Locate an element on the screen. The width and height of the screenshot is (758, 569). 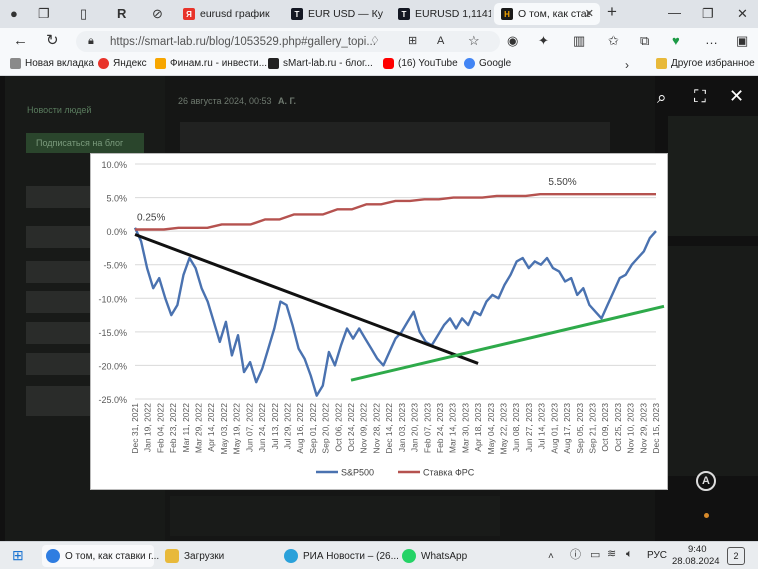
x-tick-label: Sep 21, 2023 is located at coordinates (592, 428).